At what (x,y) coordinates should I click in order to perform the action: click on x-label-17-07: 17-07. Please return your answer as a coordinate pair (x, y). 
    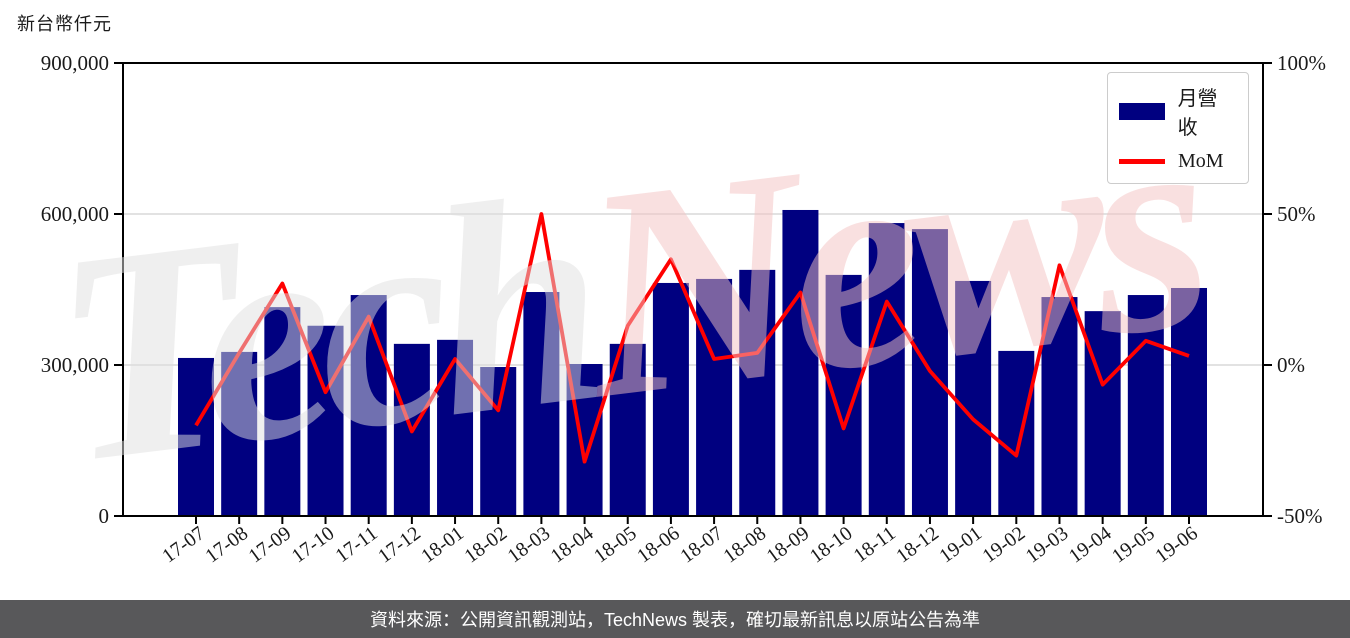
    Looking at the image, I should click on (183, 544).